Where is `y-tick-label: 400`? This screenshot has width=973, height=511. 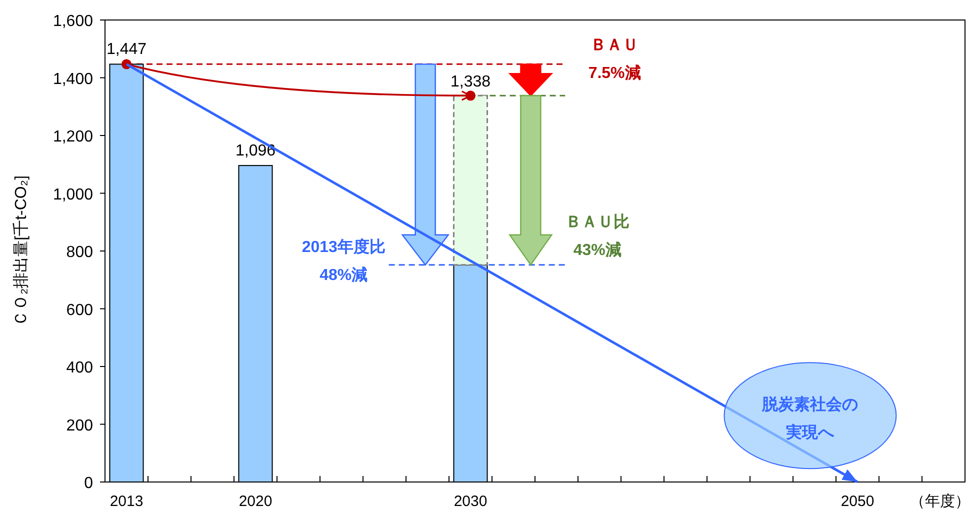
y-tick-label: 400 is located at coordinates (80, 368).